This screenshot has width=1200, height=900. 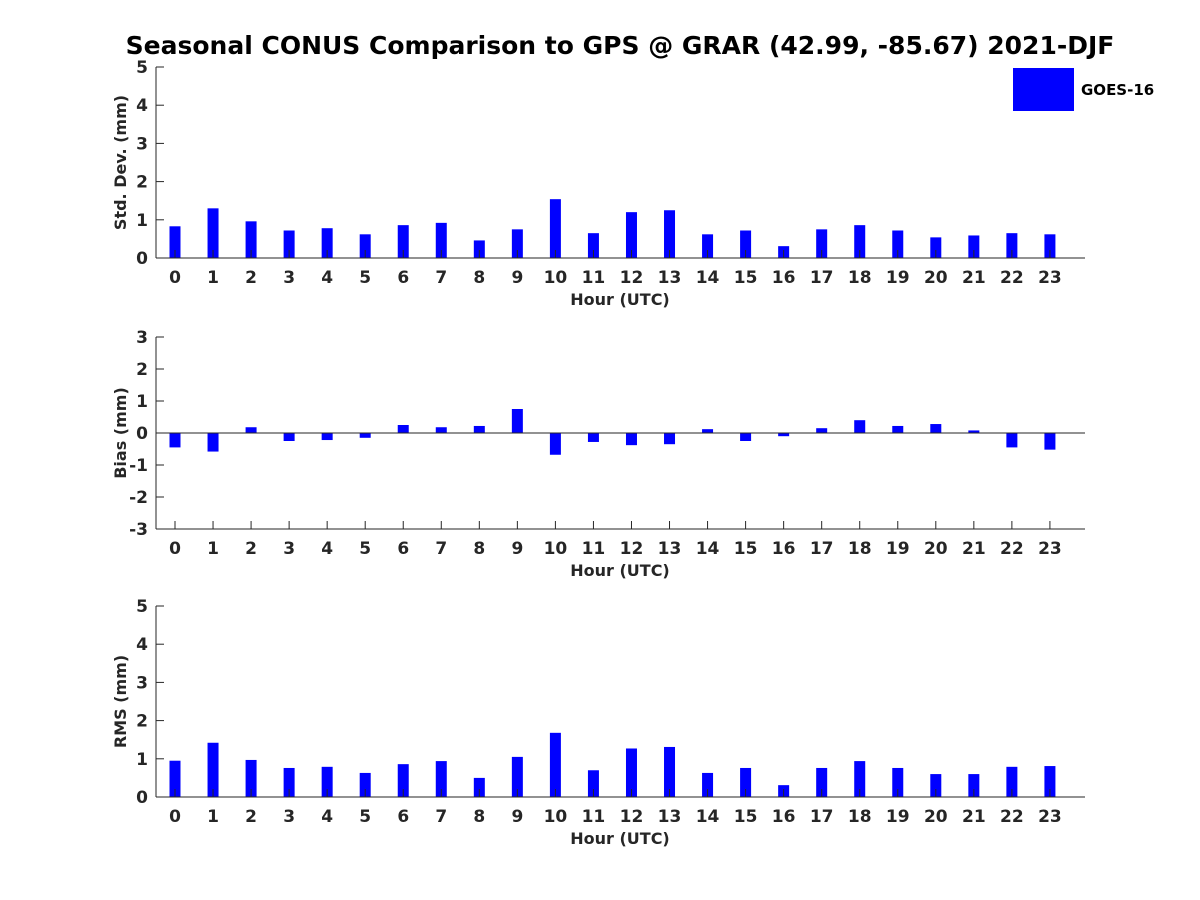 I want to click on x-tick-label: 23, so click(x=1050, y=817).